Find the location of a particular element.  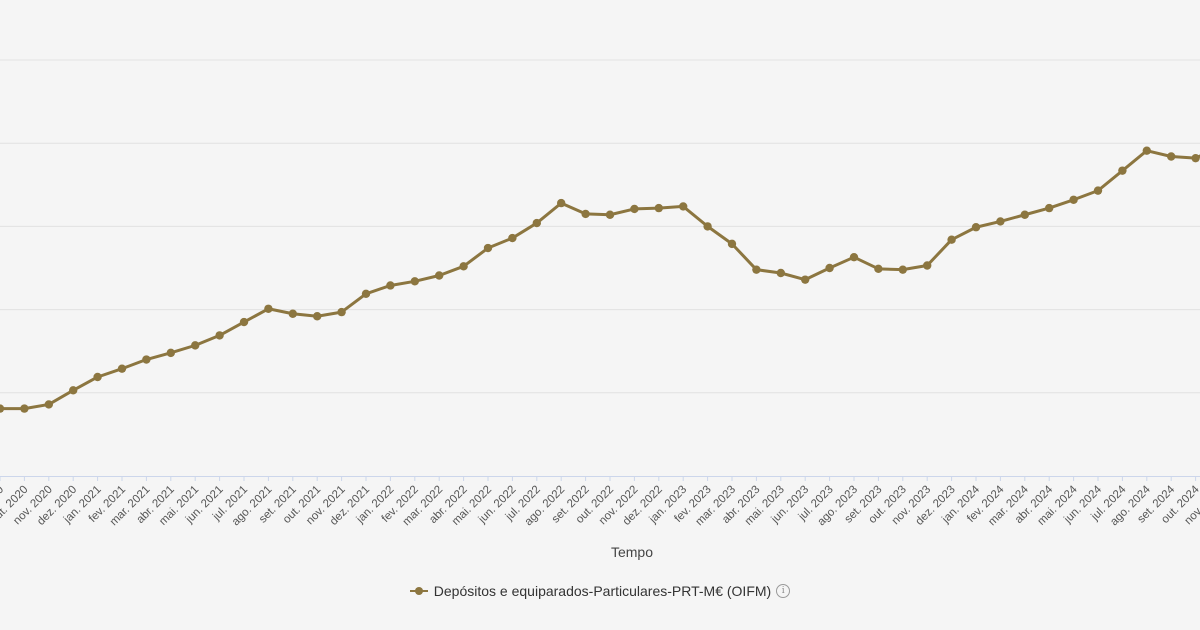

x-axis-title: Tempo is located at coordinates (632, 552).